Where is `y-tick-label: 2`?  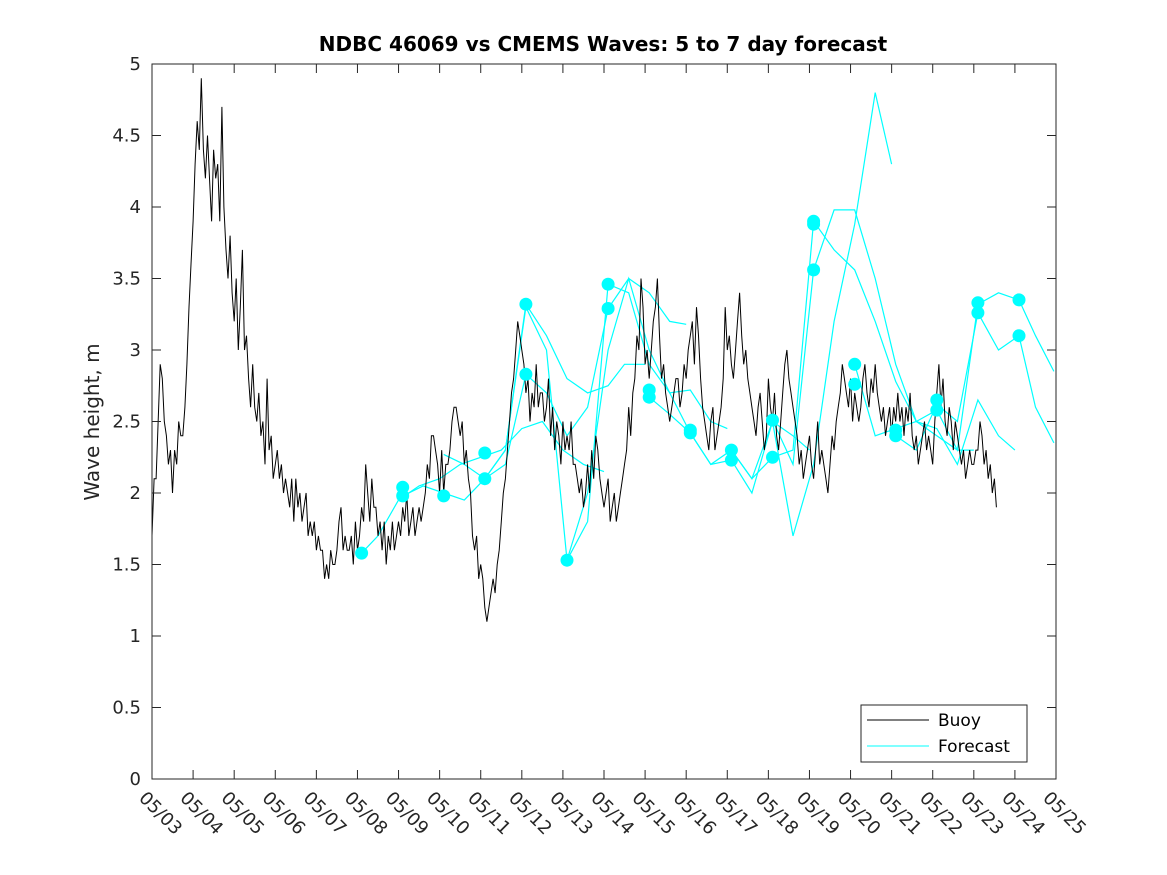 y-tick-label: 2 is located at coordinates (135, 493).